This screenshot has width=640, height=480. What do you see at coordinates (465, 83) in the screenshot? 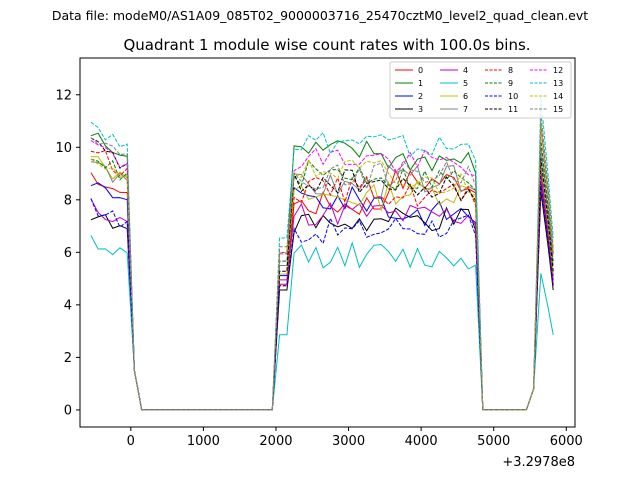
I see `legend-label: 5` at bounding box center [465, 83].